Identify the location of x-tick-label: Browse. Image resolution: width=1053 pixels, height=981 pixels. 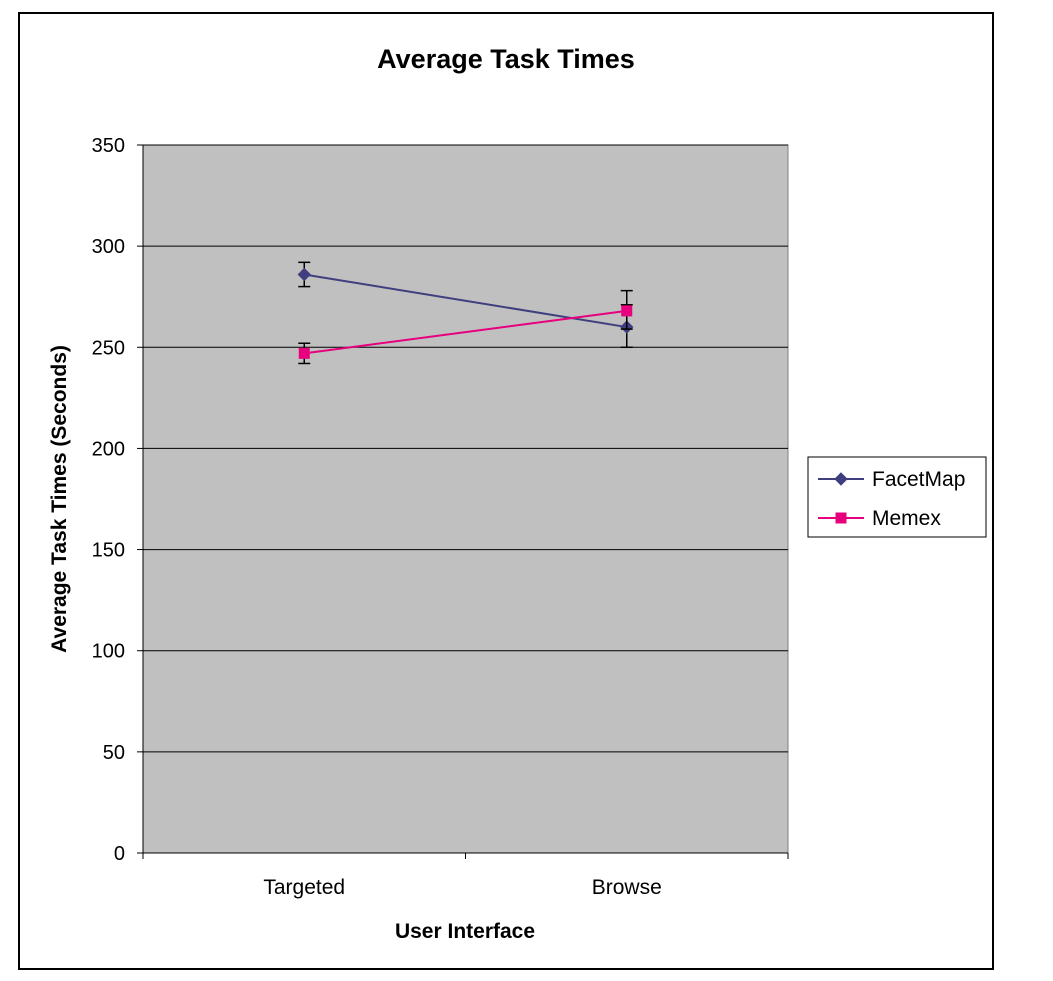
(627, 887).